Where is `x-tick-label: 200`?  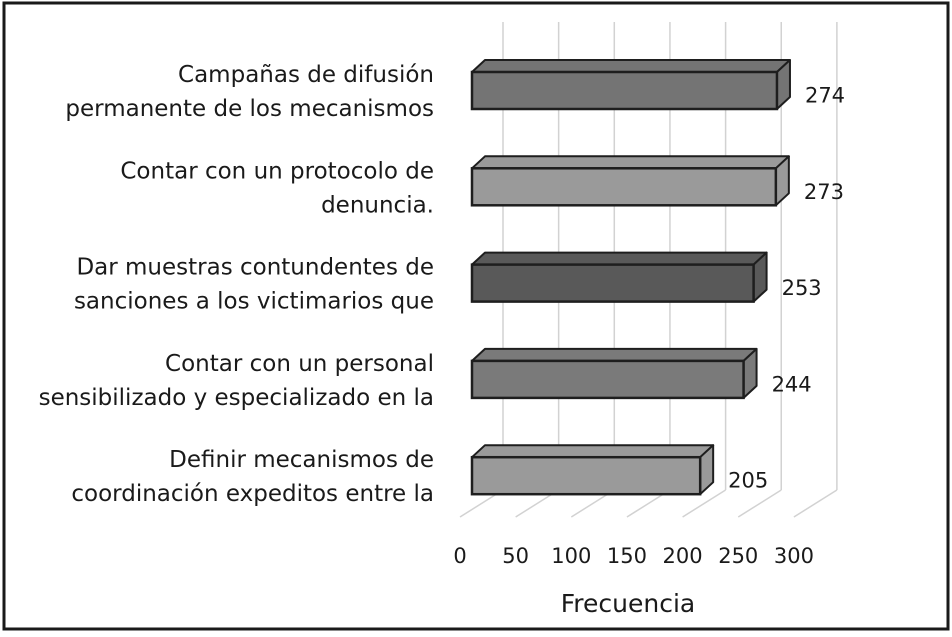
x-tick-label: 200 is located at coordinates (683, 556).